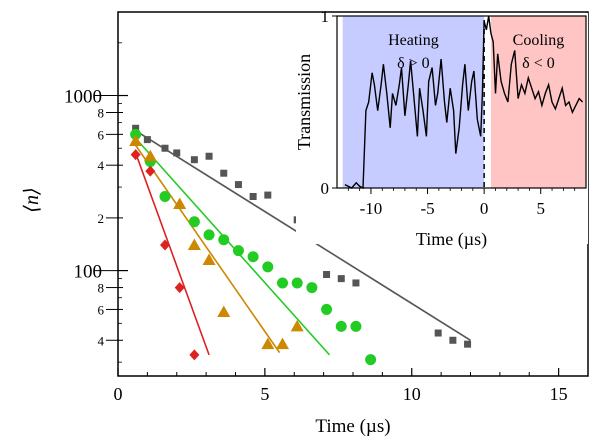 This screenshot has width=599, height=443. What do you see at coordinates (96, 187) in the screenshot?
I see `main-y-ticks: 100 1000 4 6 8 2 4 6 8` at bounding box center [96, 187].